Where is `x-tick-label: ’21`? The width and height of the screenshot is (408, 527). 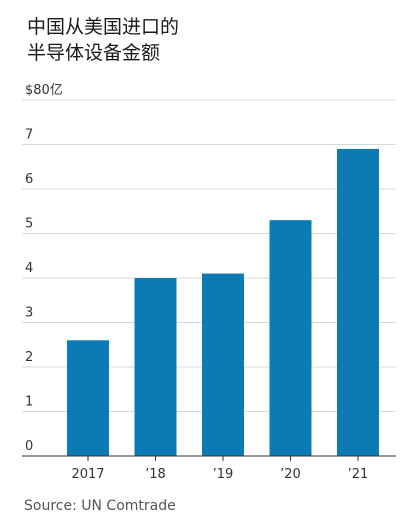
x-tick-label: ’21 is located at coordinates (358, 474).